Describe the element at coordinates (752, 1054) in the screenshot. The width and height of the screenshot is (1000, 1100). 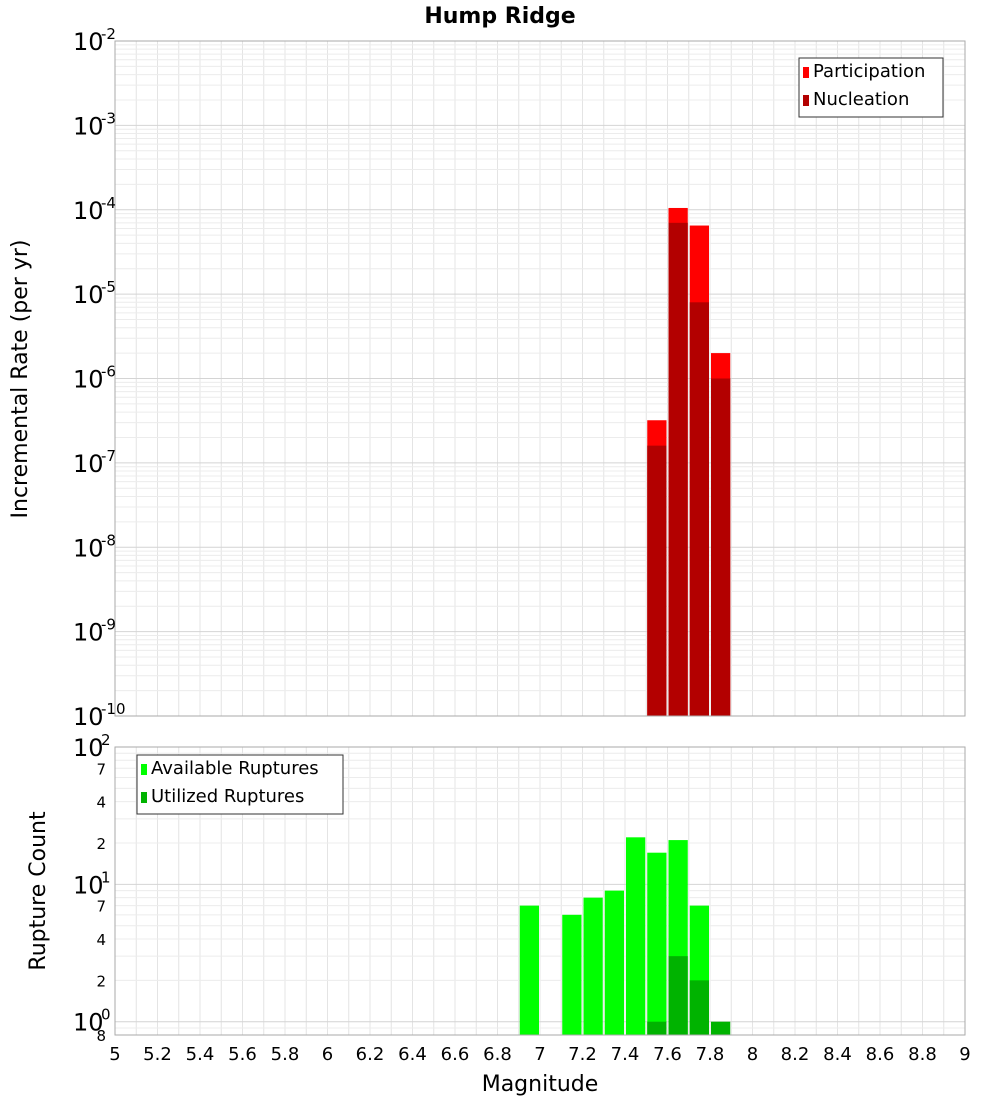
I see `bottom-x-tick-label: 8` at that location.